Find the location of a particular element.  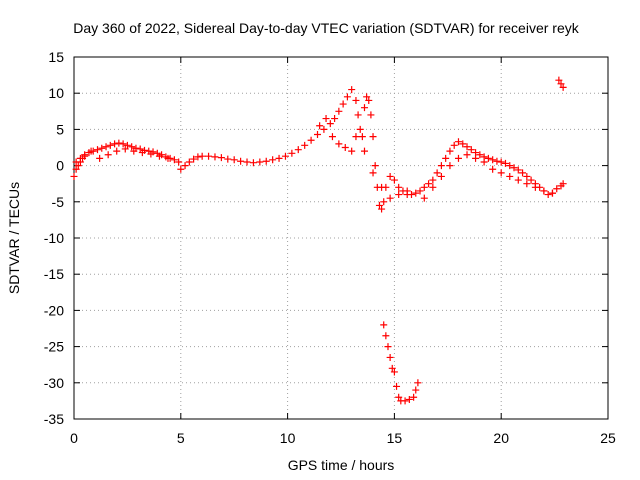

x-tick-label: 15 is located at coordinates (395, 438).